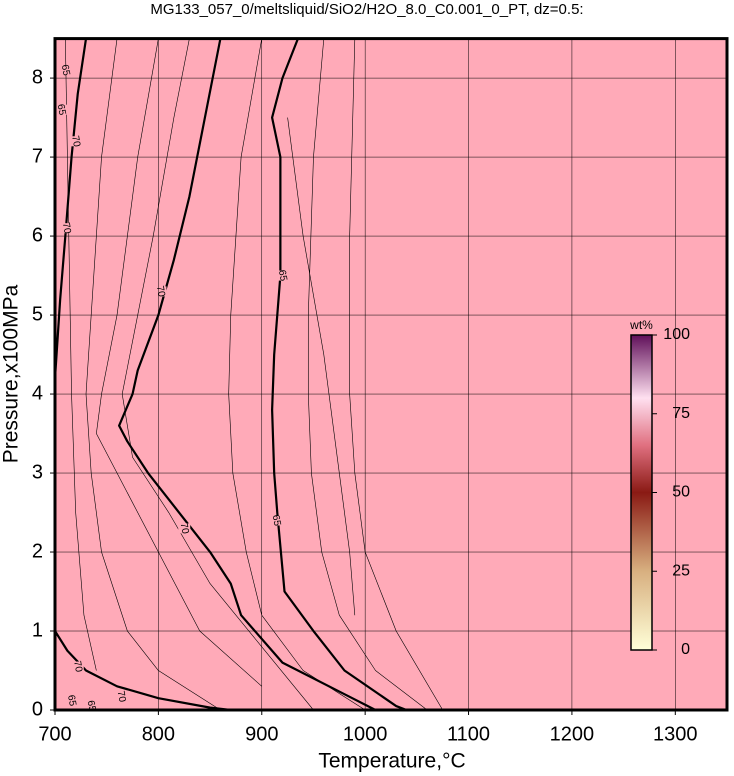 Image resolution: width=734 pixels, height=776 pixels. What do you see at coordinates (572, 734) in the screenshot?
I see `x-tick-label: 1200` at bounding box center [572, 734].